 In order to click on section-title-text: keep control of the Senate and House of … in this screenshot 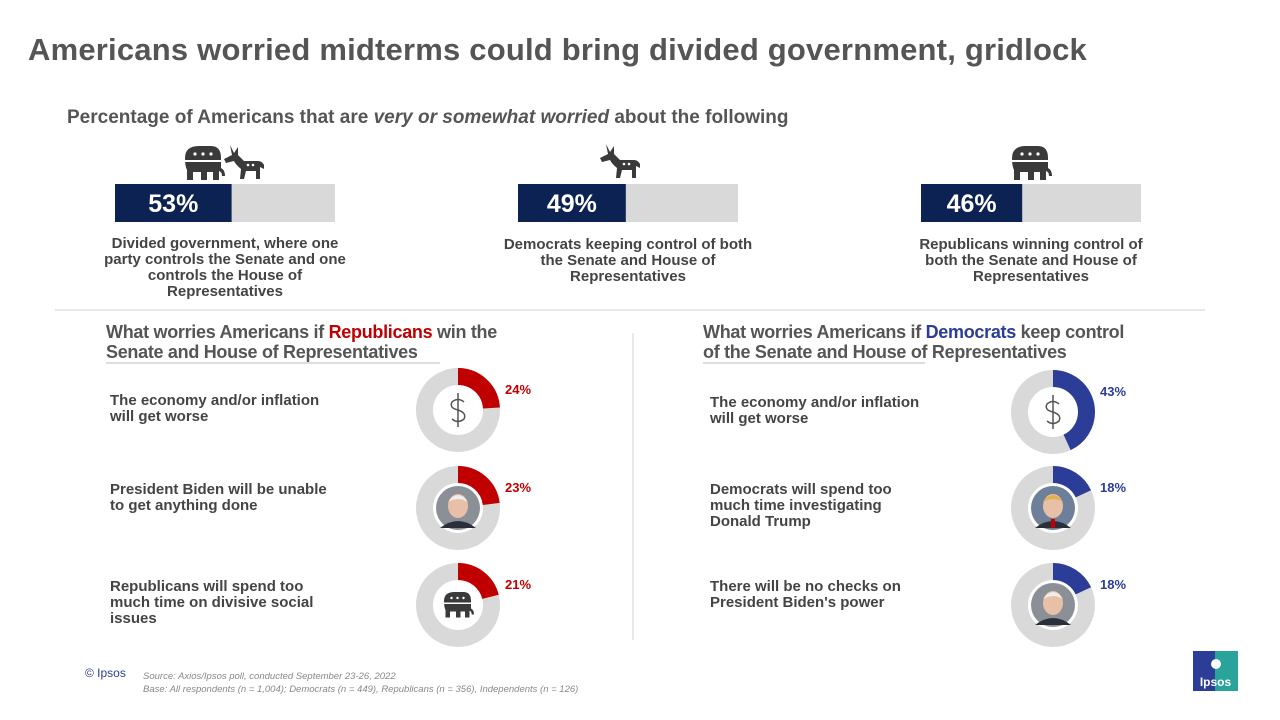, I will do `click(914, 342)`.